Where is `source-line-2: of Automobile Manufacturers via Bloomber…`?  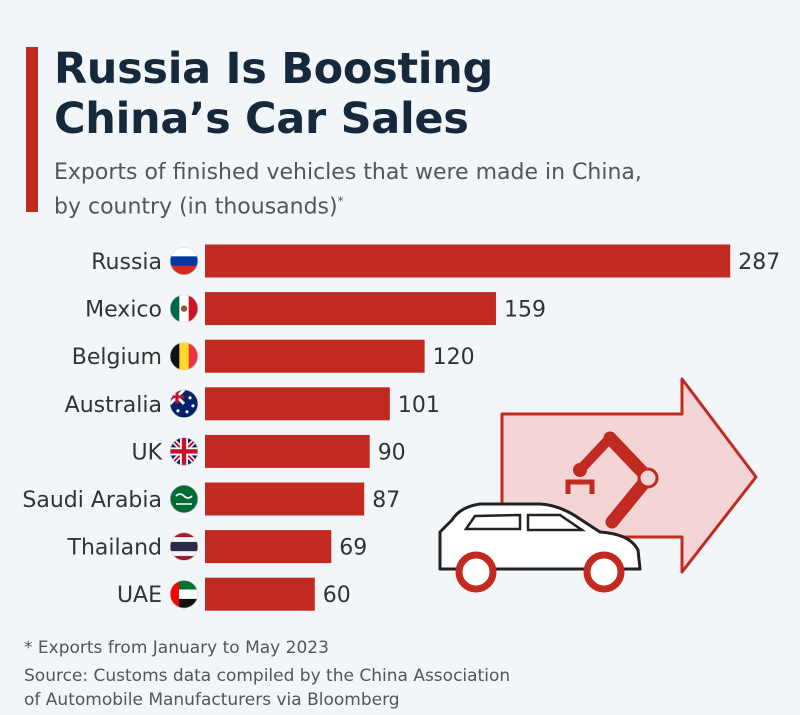 source-line-2: of Automobile Manufacturers via Bloomber… is located at coordinates (212, 700).